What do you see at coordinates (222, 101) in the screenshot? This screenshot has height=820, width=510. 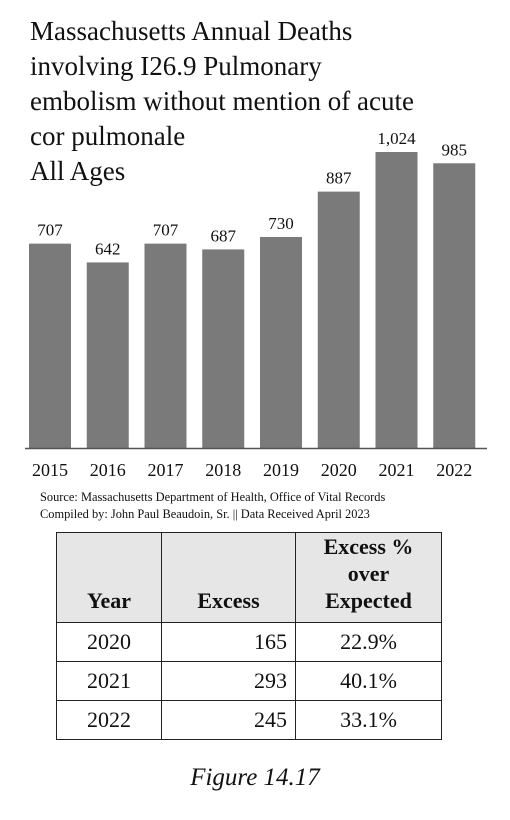 I see `title-line-3: embolism without mention of acute` at bounding box center [222, 101].